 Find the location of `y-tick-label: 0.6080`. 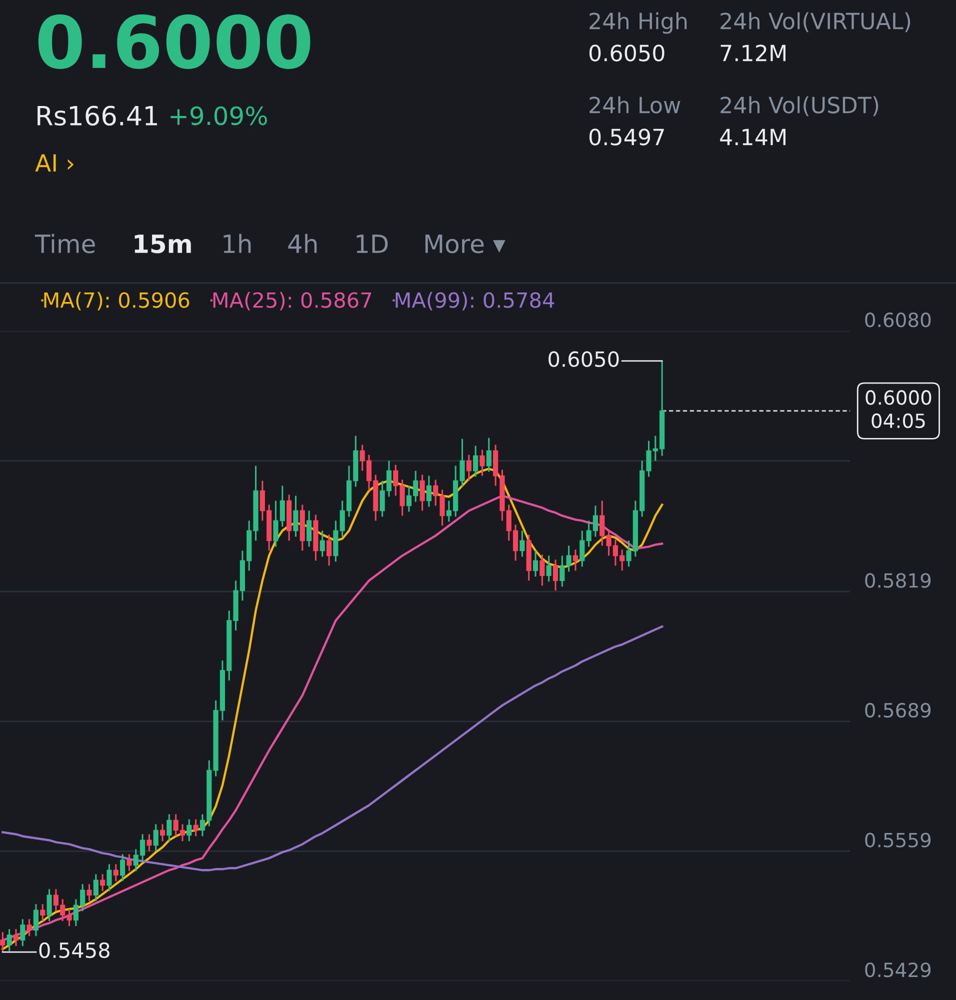

y-tick-label: 0.6080 is located at coordinates (898, 320).